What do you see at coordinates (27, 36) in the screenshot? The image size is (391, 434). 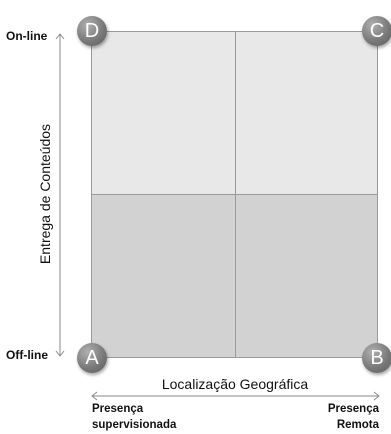 I see `y-axis-top-label: On-line` at bounding box center [27, 36].